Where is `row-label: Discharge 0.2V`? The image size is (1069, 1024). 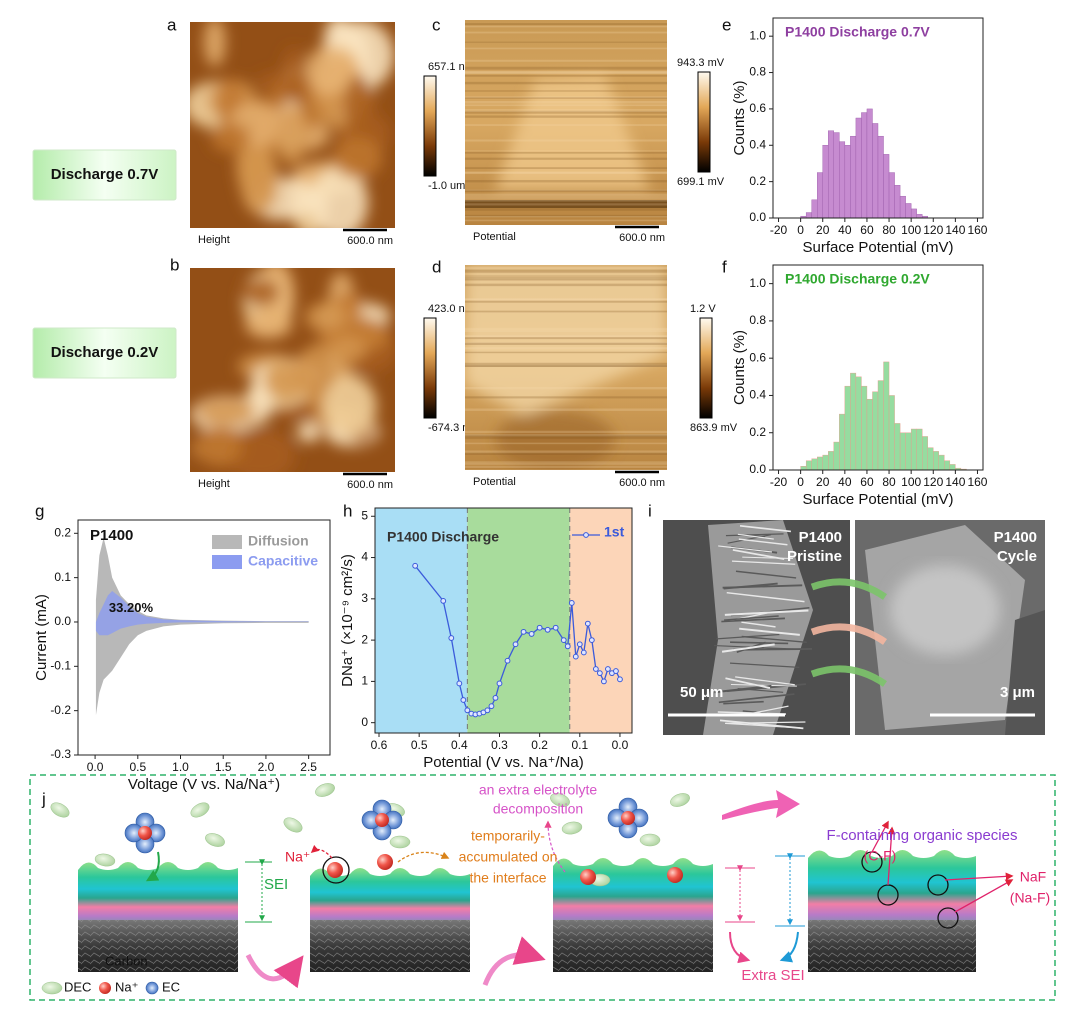 row-label: Discharge 0.2V is located at coordinates (105, 352).